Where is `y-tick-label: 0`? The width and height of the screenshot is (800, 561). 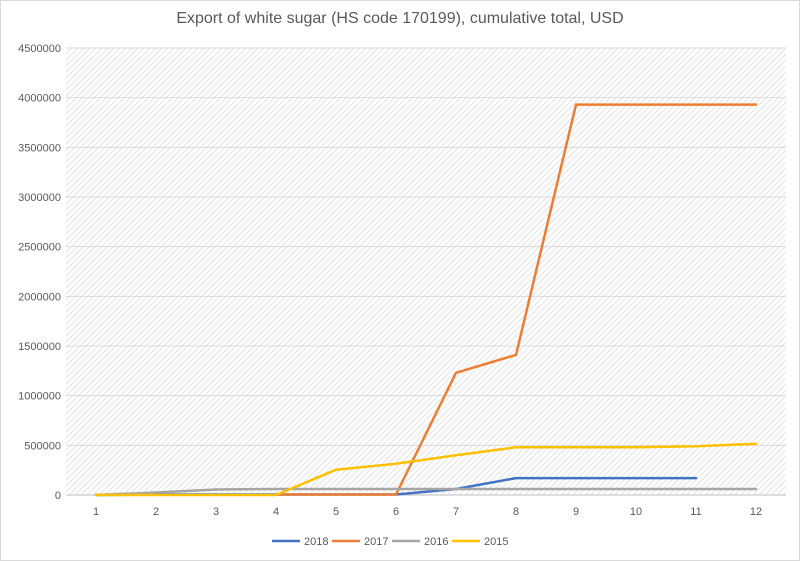 y-tick-label: 0 is located at coordinates (58, 496).